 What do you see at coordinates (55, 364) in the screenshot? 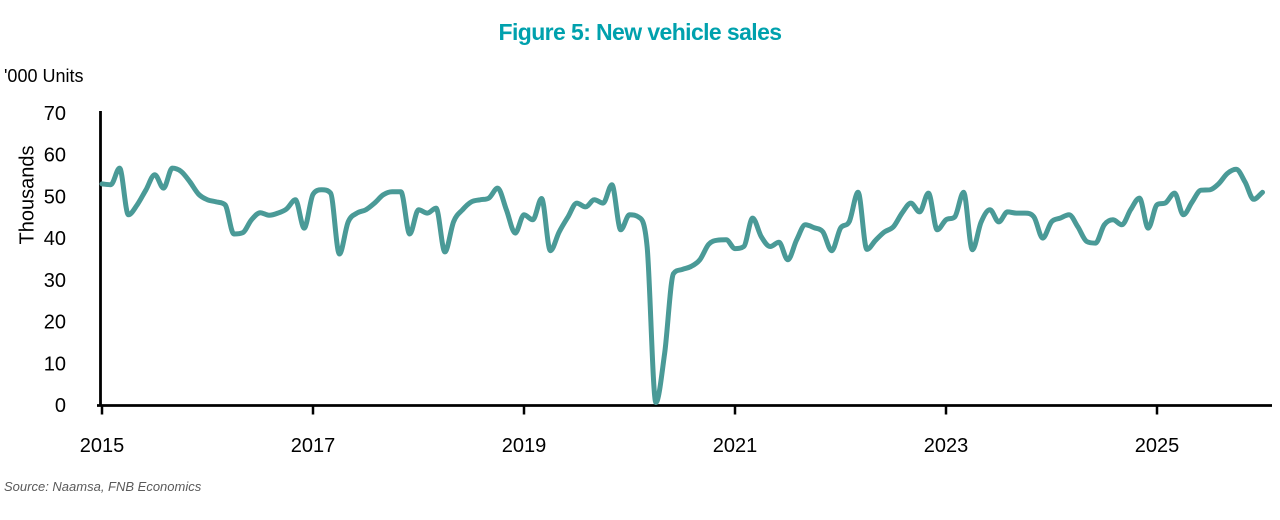
I see `y-tick-label: 10` at bounding box center [55, 364].